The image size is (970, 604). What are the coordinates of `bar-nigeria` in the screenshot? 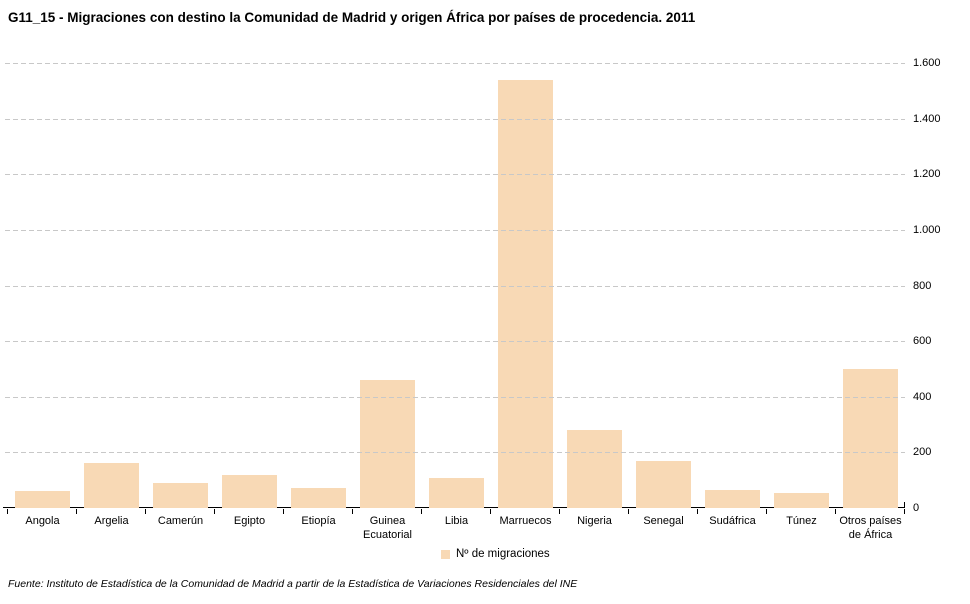 It's located at (594, 469).